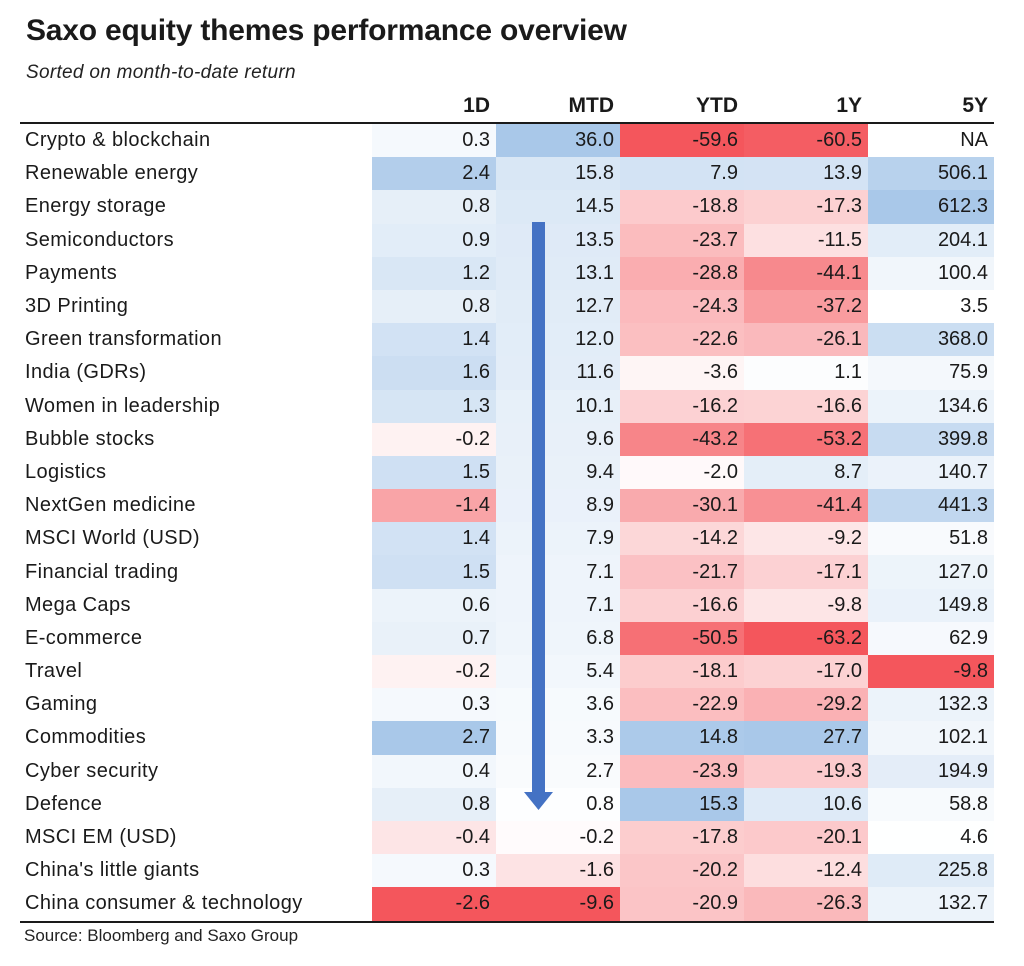 This screenshot has height=966, width=1024. Describe the element at coordinates (434, 771) in the screenshot. I see `value-cell: 0.4` at that location.